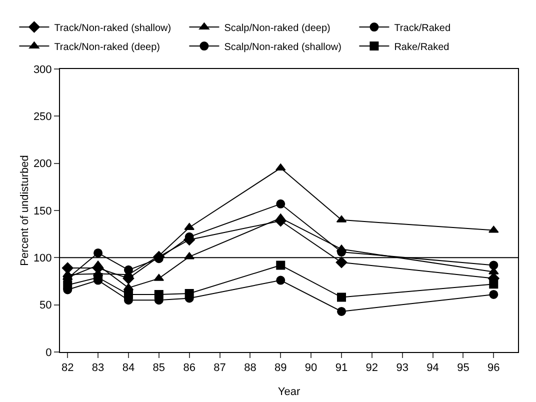 The width and height of the screenshot is (536, 402). Describe the element at coordinates (289, 392) in the screenshot. I see `x-axis-title: Year` at that location.